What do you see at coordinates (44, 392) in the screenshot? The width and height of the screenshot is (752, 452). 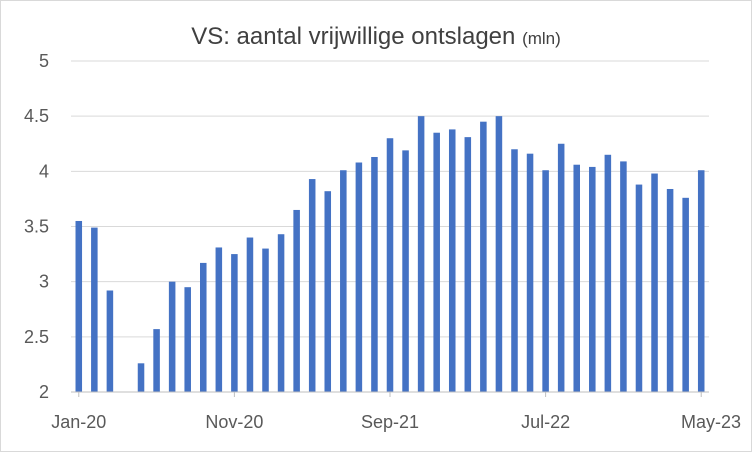 I see `y-tick-label: 2` at bounding box center [44, 392].